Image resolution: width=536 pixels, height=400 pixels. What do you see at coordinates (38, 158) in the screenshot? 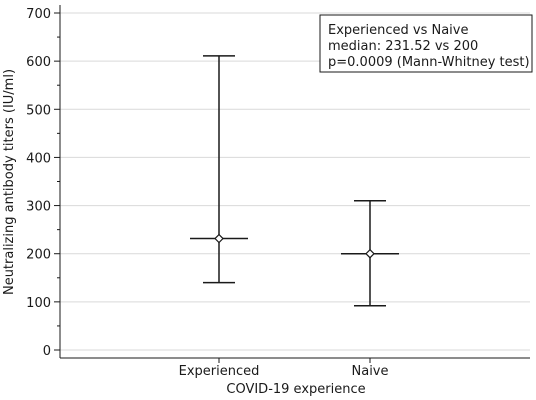
I see `y-tick-label: 400` at bounding box center [38, 158].